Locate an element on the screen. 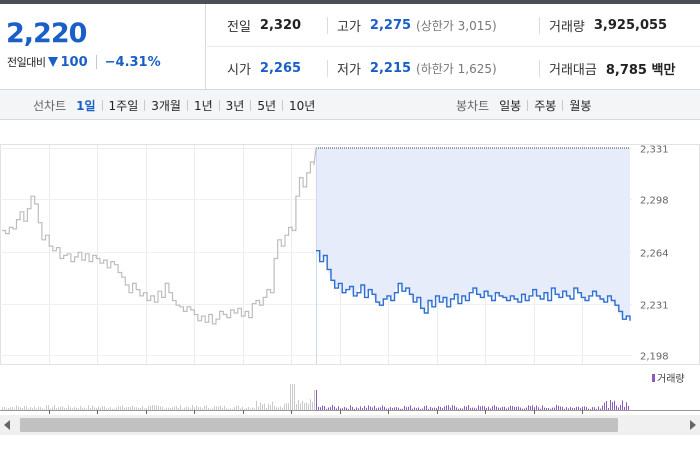 The image size is (700, 450). chart-scrollbar is located at coordinates (350, 425).